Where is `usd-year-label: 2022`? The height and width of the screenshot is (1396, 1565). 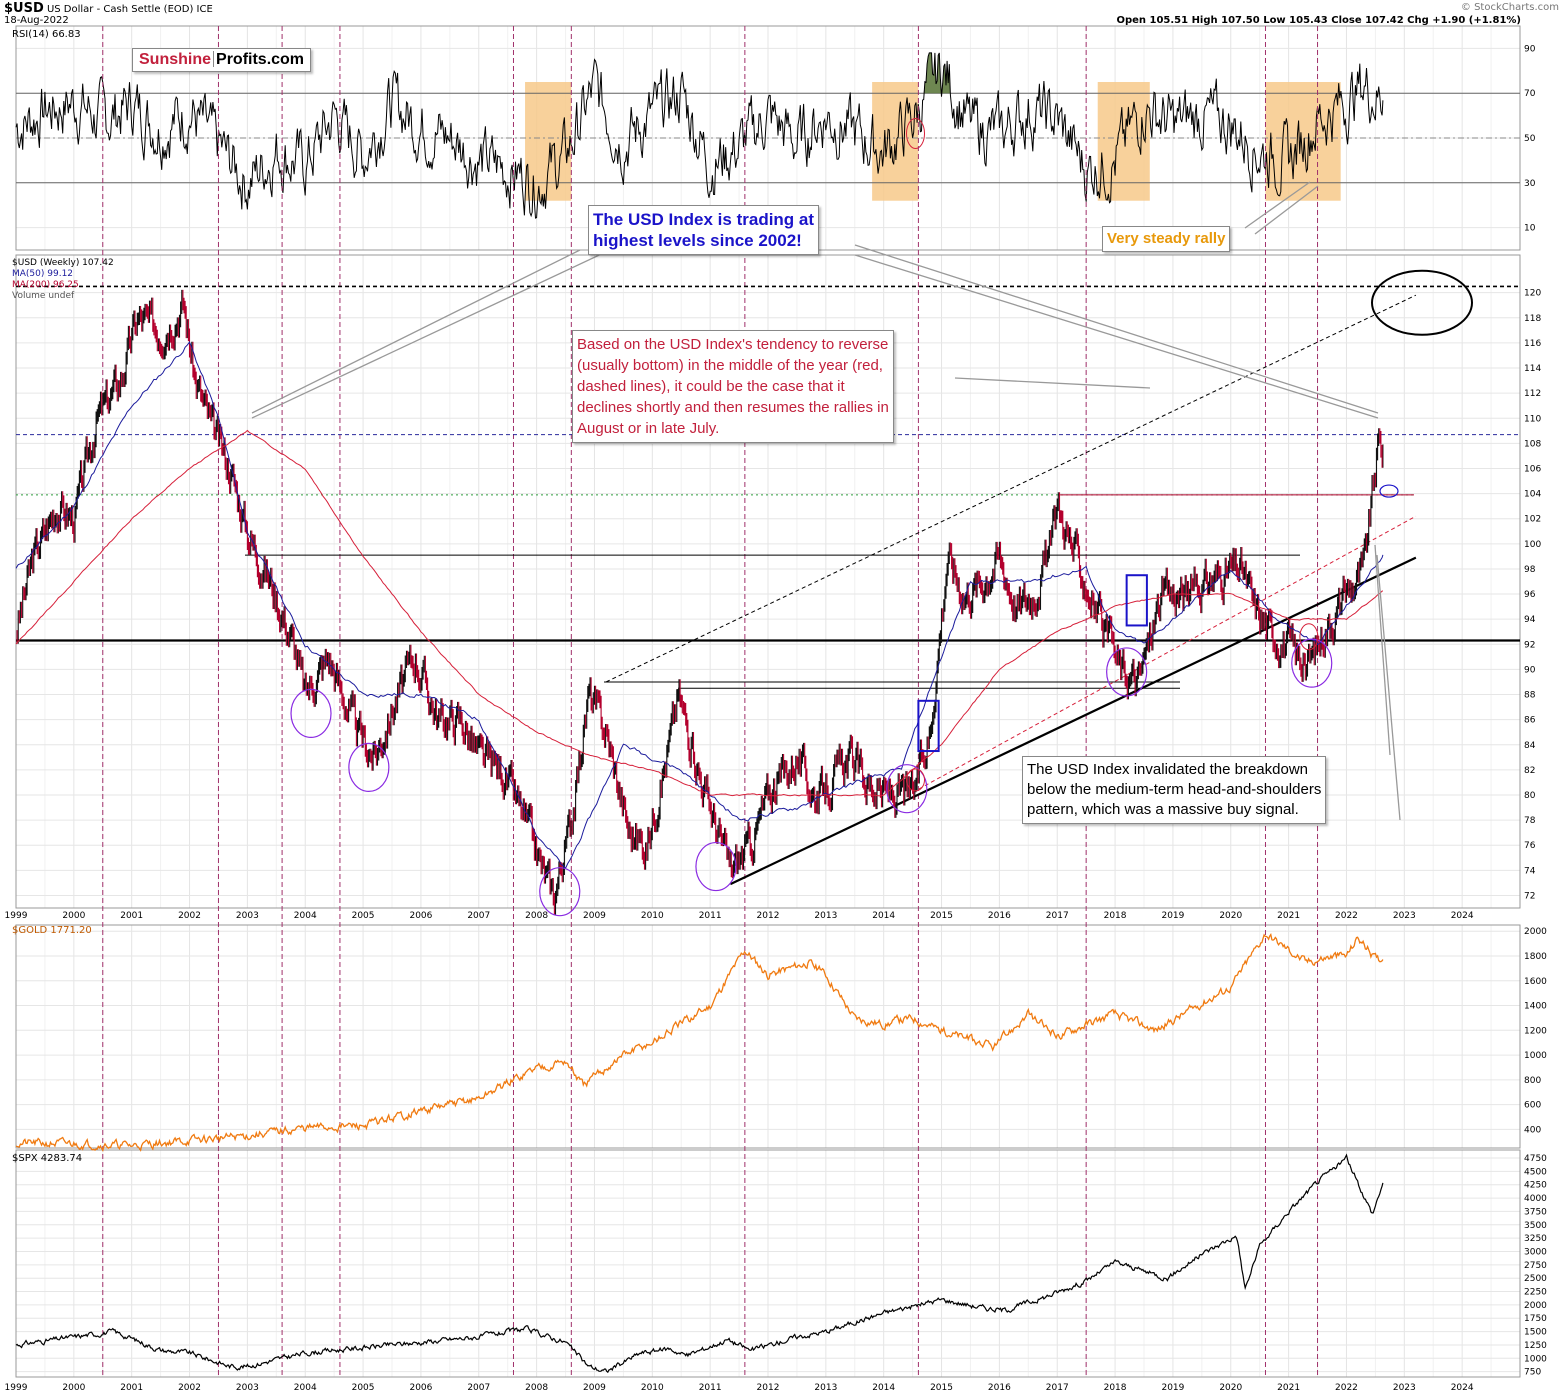
usd-year-label: 2022 is located at coordinates (1346, 916).